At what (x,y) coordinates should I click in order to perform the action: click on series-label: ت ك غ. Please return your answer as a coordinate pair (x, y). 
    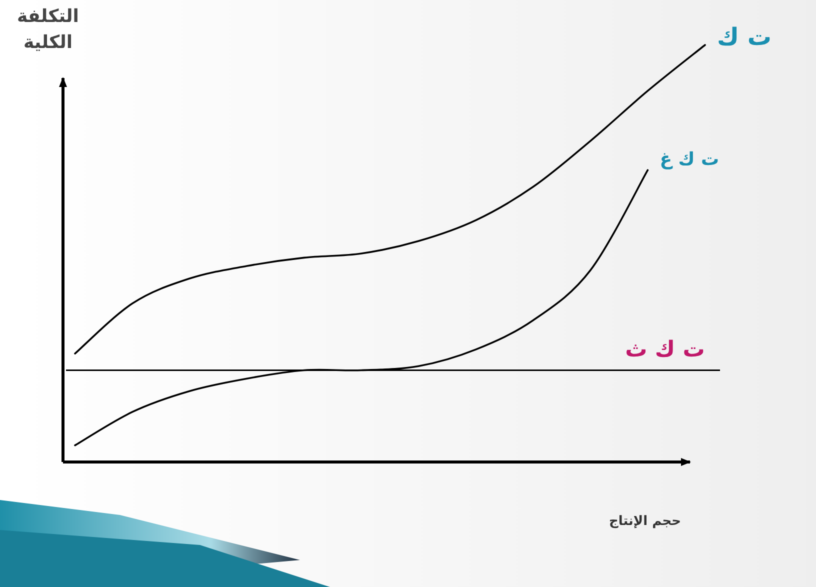
    Looking at the image, I should click on (690, 159).